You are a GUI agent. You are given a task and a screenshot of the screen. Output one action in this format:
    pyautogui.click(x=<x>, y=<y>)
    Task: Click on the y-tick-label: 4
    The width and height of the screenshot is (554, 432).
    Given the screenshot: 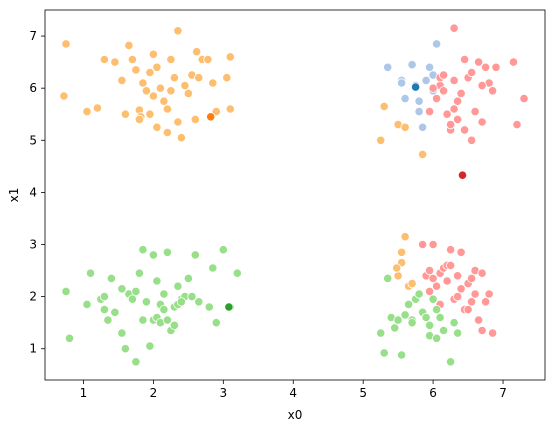 What is the action you would take?
    pyautogui.click(x=33, y=192)
    